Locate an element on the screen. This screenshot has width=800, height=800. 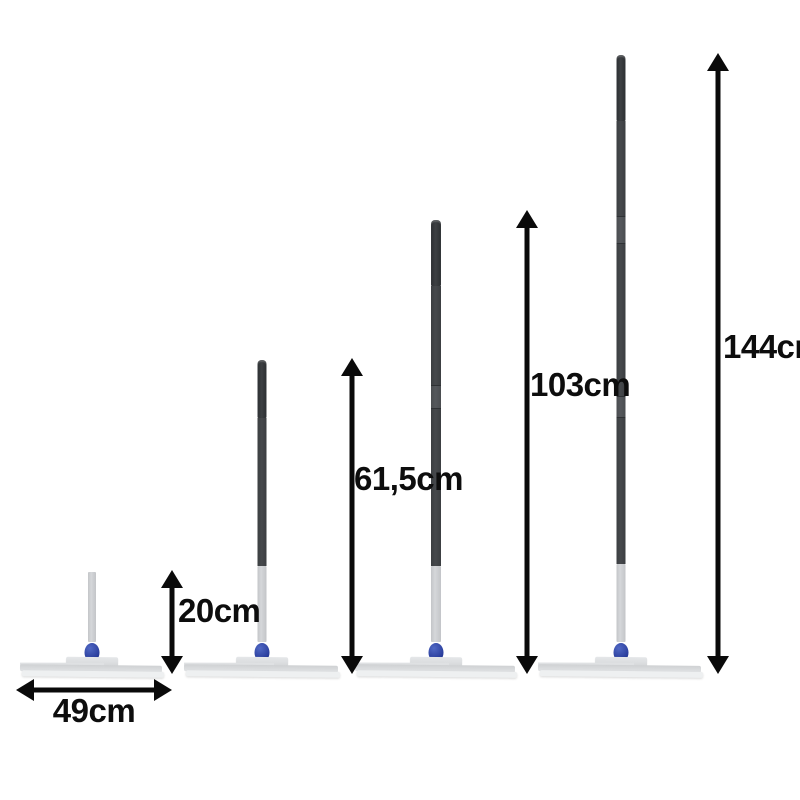
height-arrow-144cm is located at coordinates (718, 363).